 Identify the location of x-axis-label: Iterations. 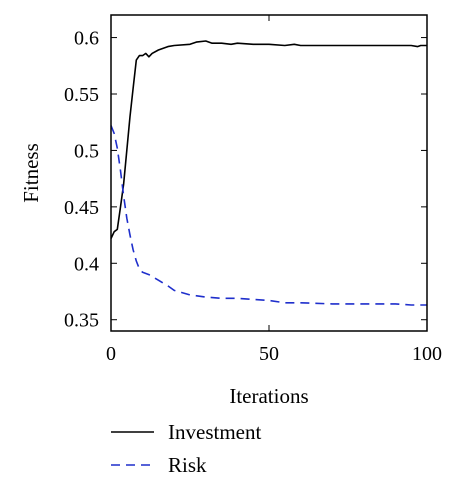
(268, 396).